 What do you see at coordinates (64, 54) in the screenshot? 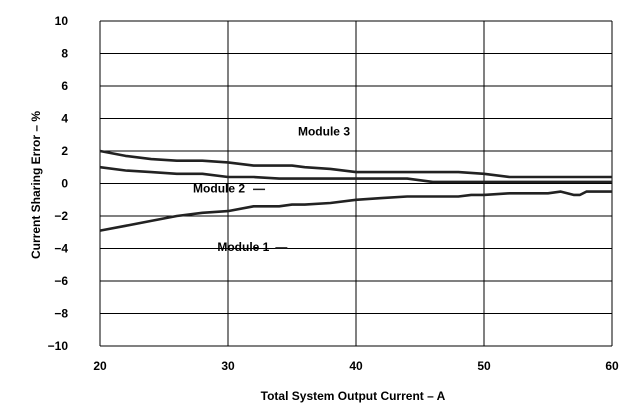
I see `y-tick-label: 8` at bounding box center [64, 54].